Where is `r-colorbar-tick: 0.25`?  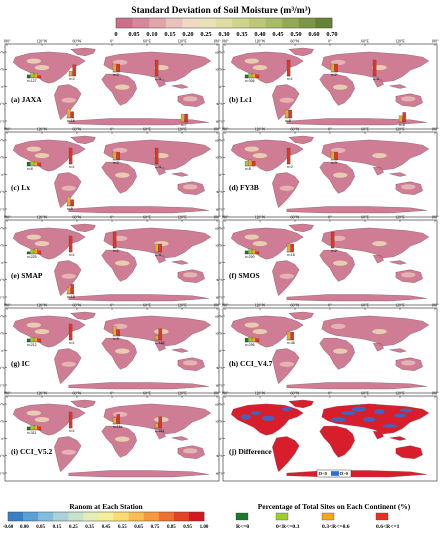 r-colorbar-tick: 0.25 is located at coordinates (73, 527).